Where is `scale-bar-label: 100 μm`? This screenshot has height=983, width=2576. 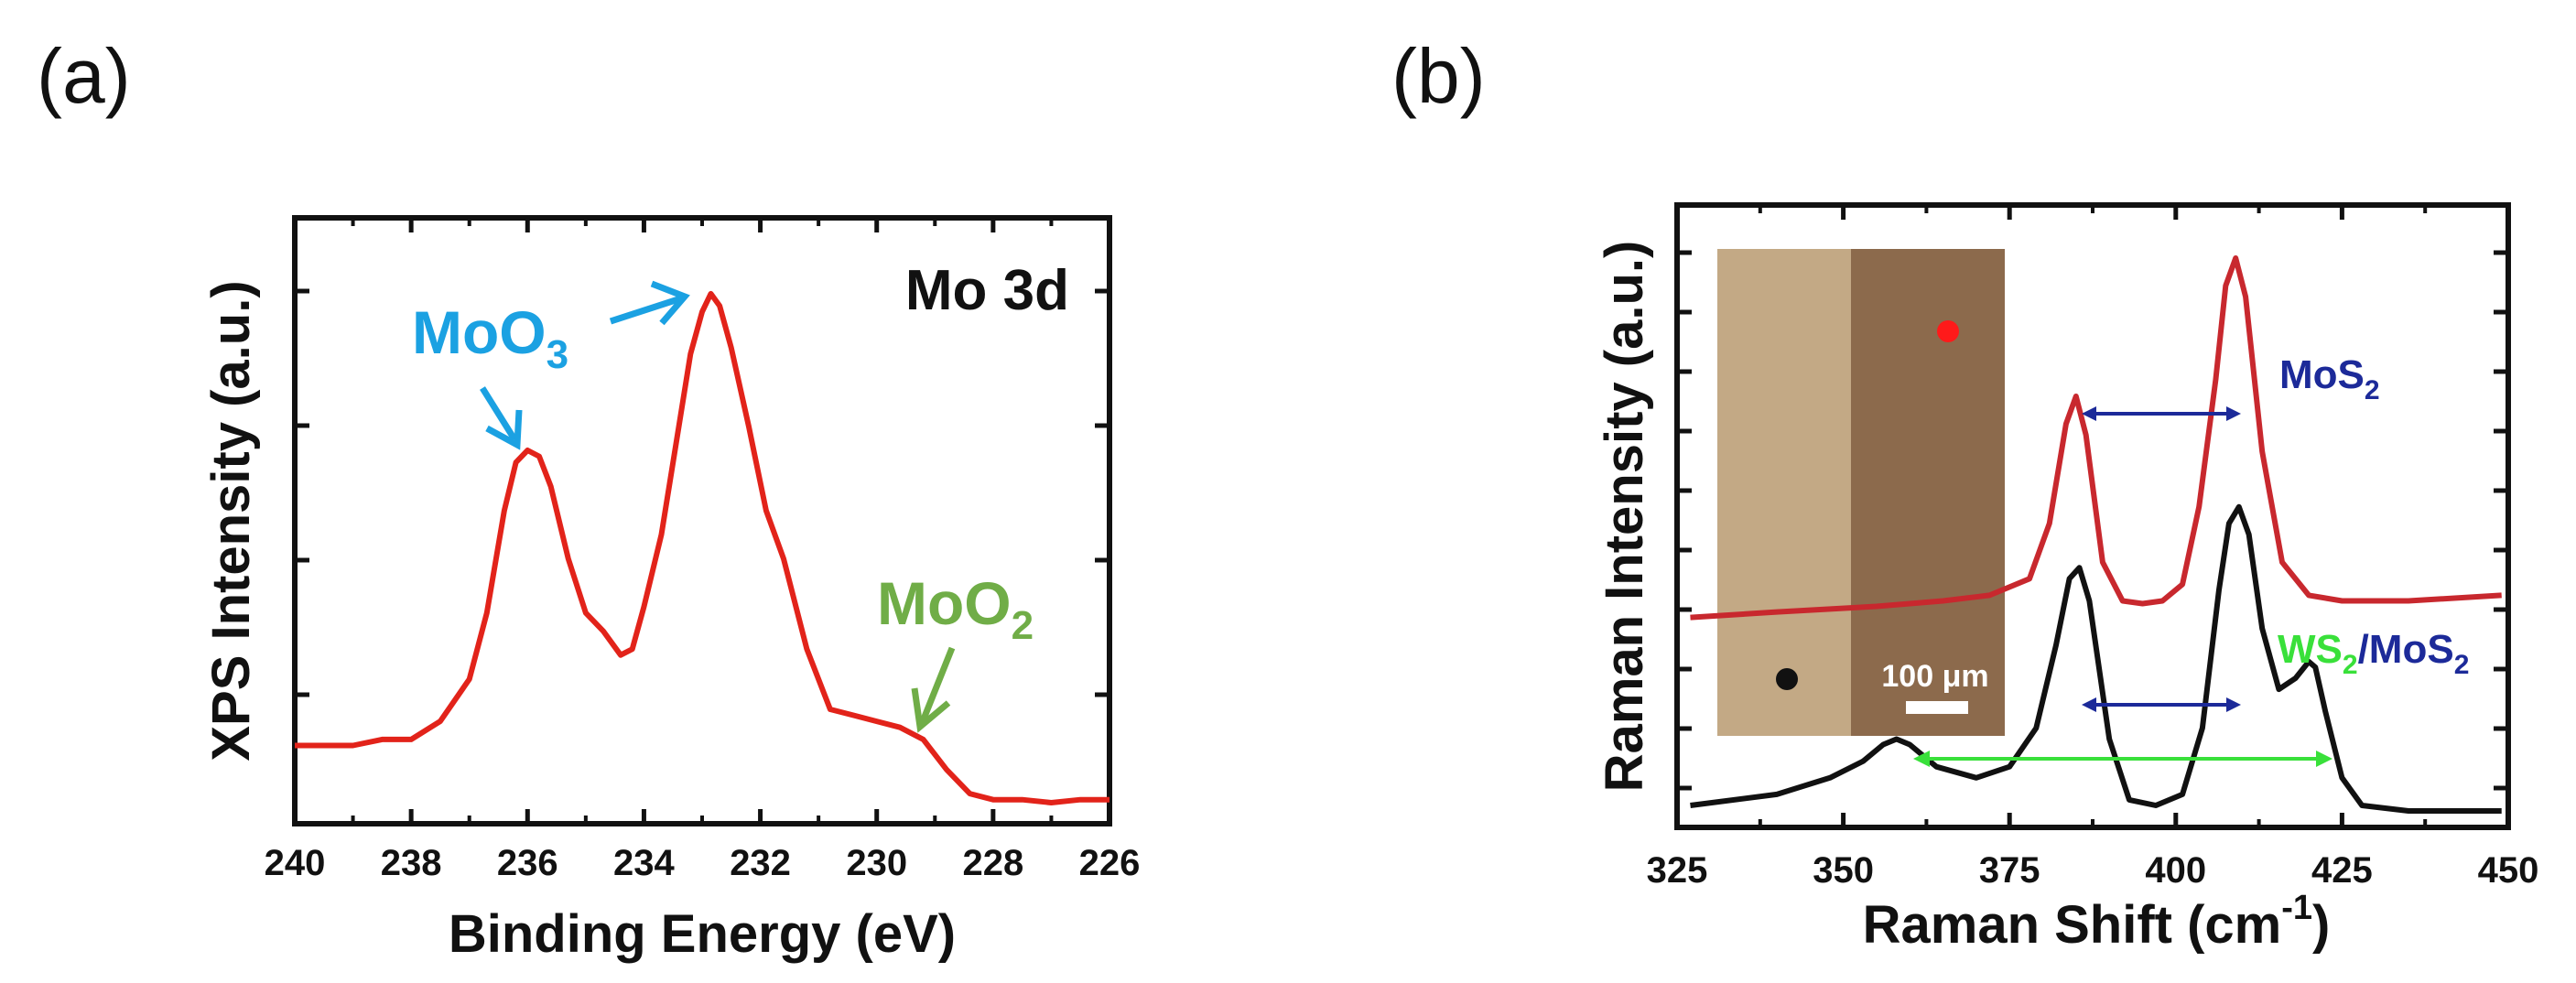
scale-bar-label: 100 μm is located at coordinates (1934, 676).